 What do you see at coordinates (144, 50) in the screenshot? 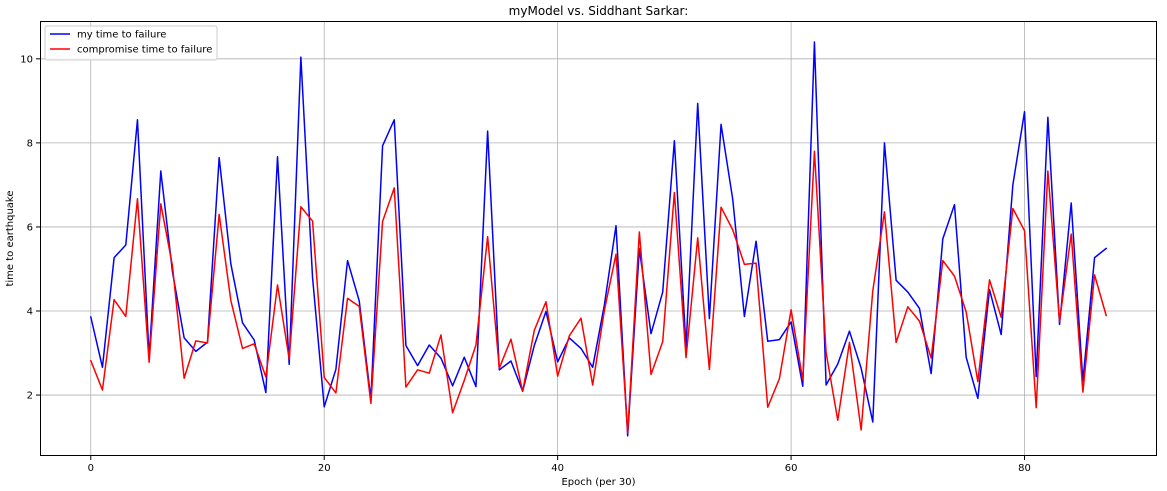
I see `legend-label-compromise-time: compromise time to failure` at bounding box center [144, 50].